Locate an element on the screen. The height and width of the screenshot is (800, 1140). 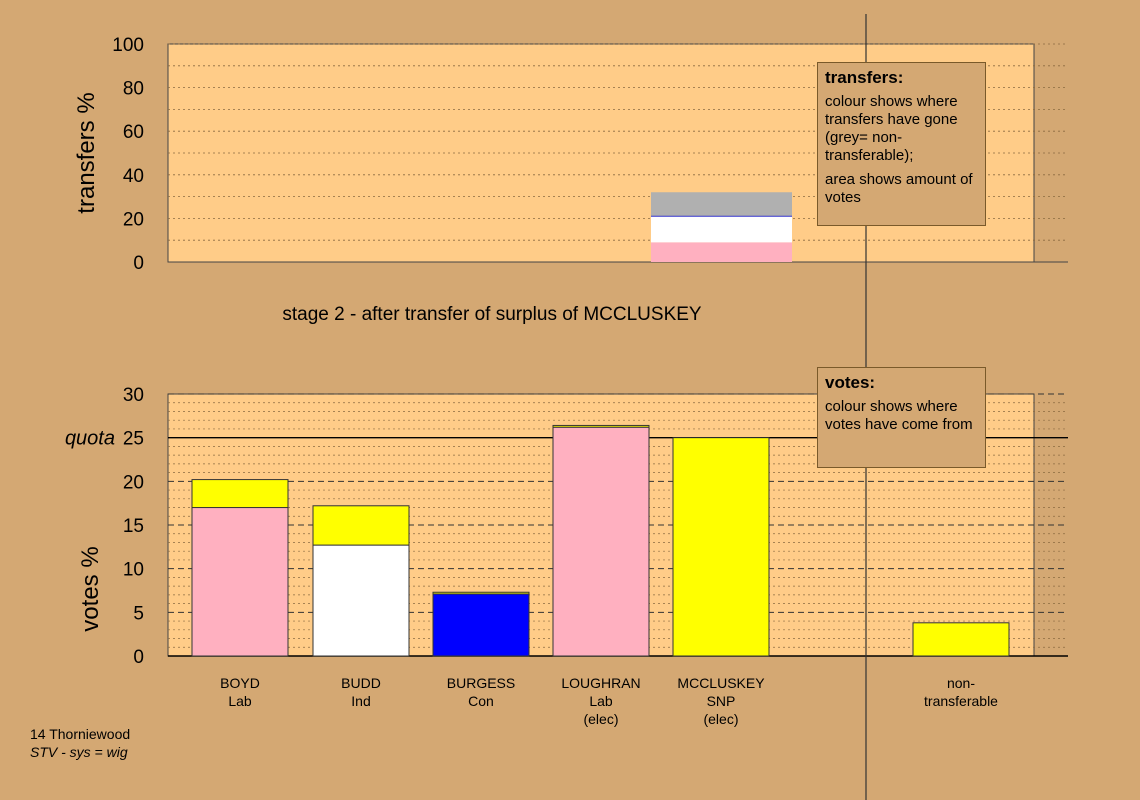
transfers-y-tick-label: 0 is located at coordinates (138, 263).